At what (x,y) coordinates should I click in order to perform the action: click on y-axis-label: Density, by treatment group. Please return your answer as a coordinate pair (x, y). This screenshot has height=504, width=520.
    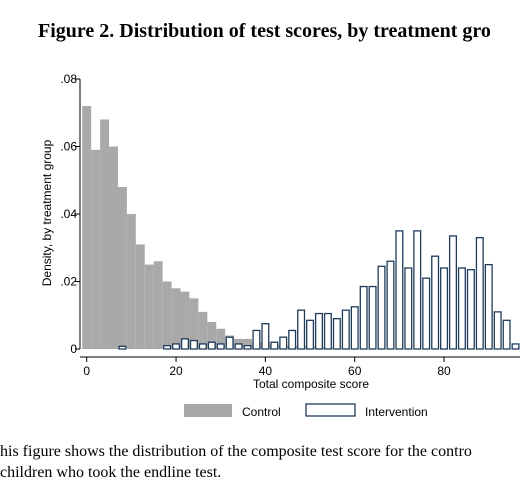
    Looking at the image, I should click on (47, 212).